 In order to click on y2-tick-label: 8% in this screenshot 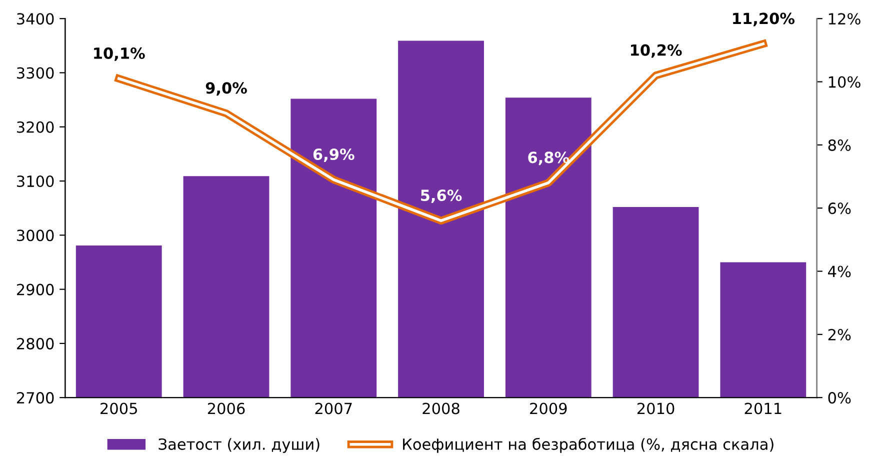, I will do `click(839, 145)`.